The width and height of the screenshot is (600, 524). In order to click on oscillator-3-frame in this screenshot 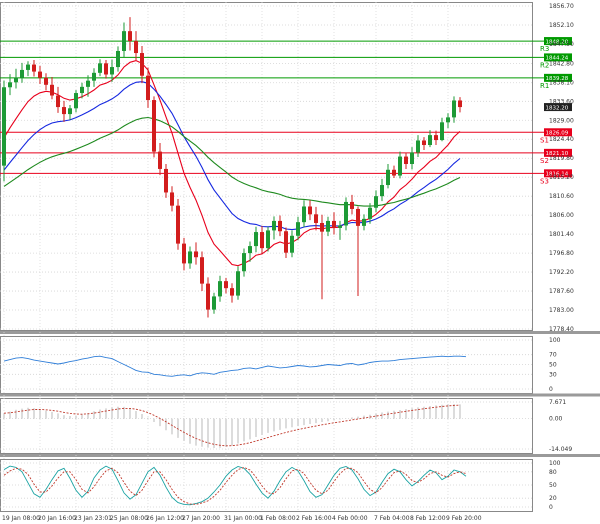, I will do `click(266, 485)`.